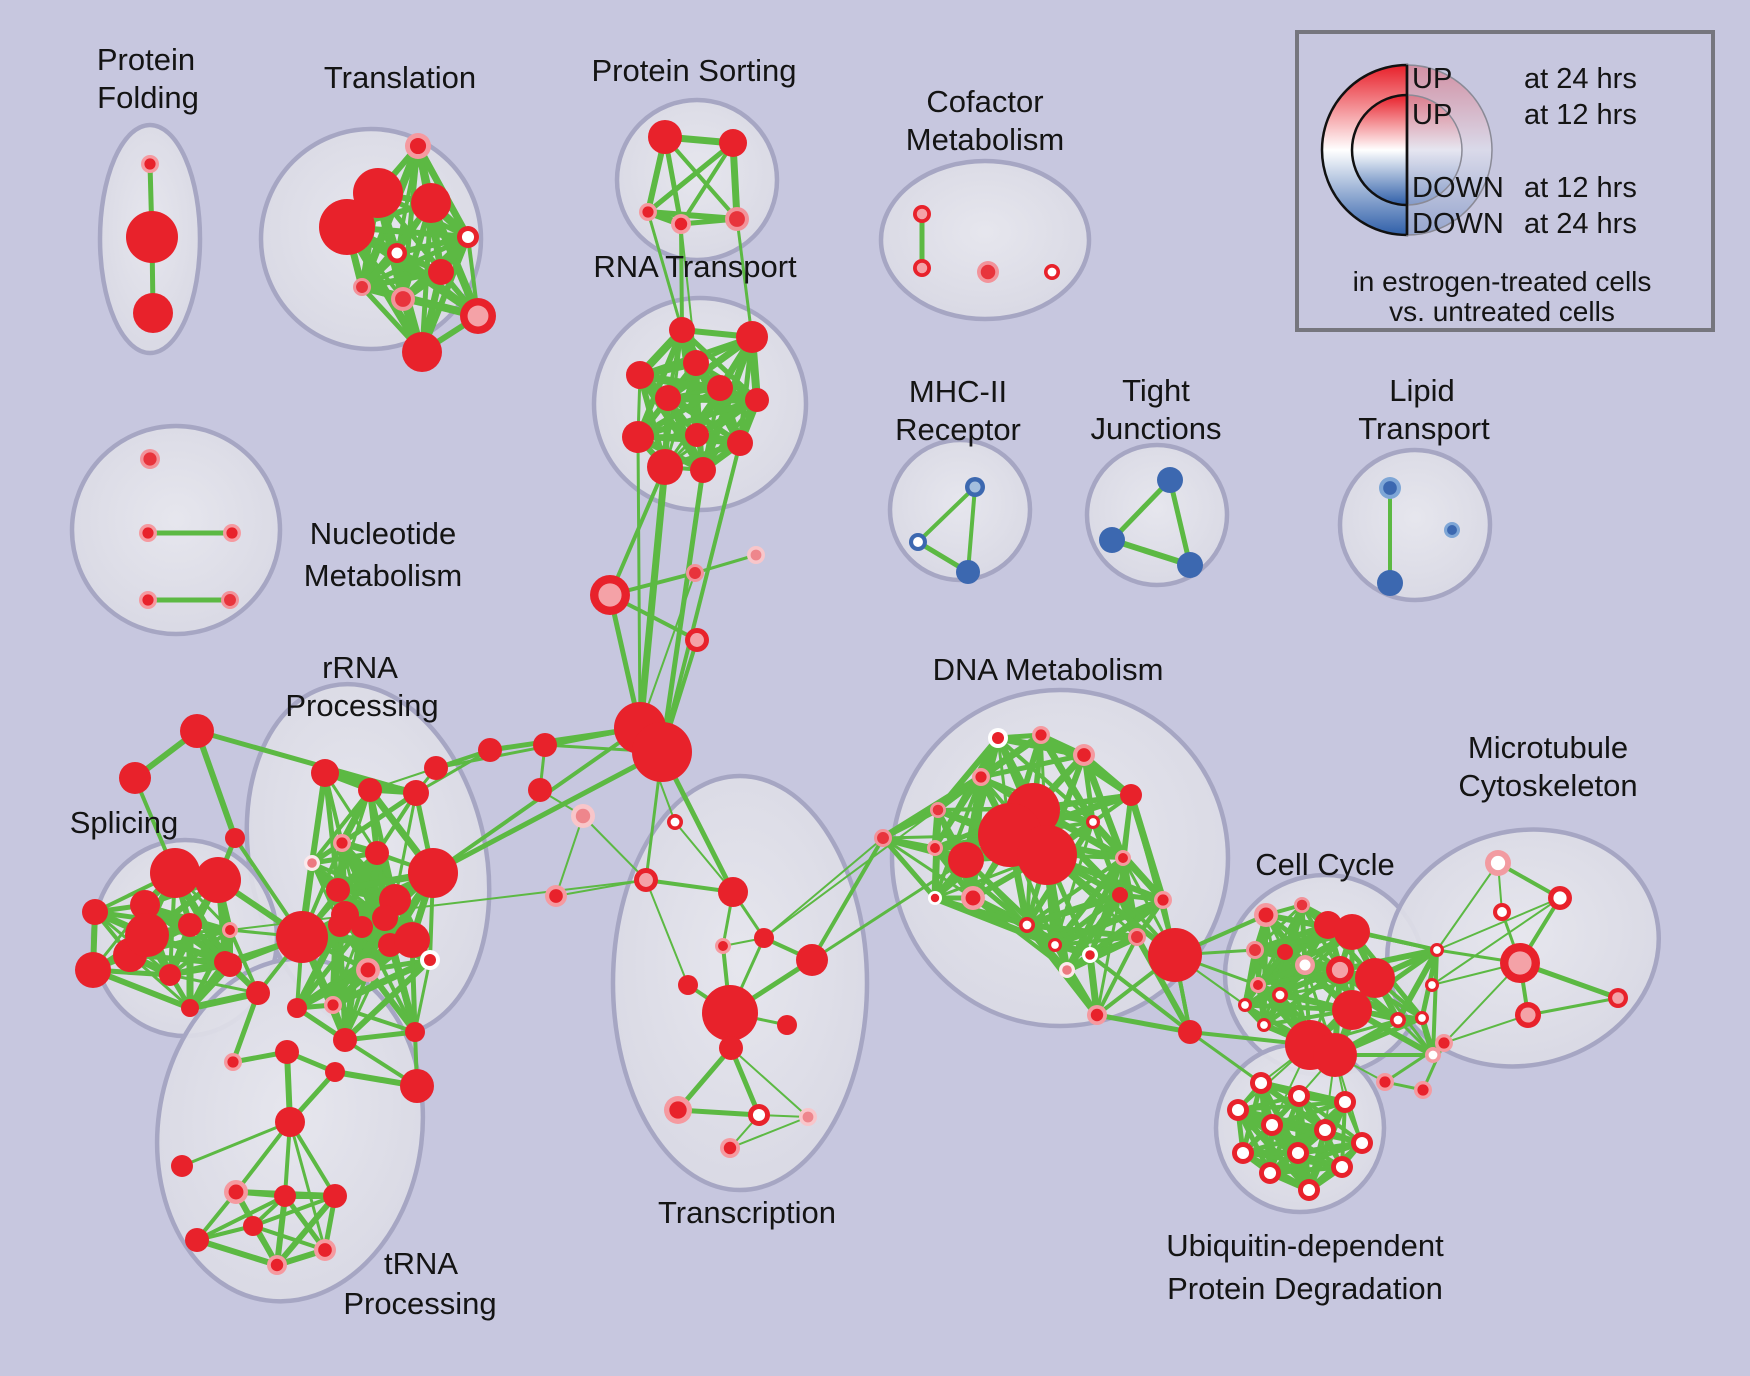  Describe the element at coordinates (1502, 311) in the screenshot. I see `legend-footer-line2: vs. untreated cells` at that location.